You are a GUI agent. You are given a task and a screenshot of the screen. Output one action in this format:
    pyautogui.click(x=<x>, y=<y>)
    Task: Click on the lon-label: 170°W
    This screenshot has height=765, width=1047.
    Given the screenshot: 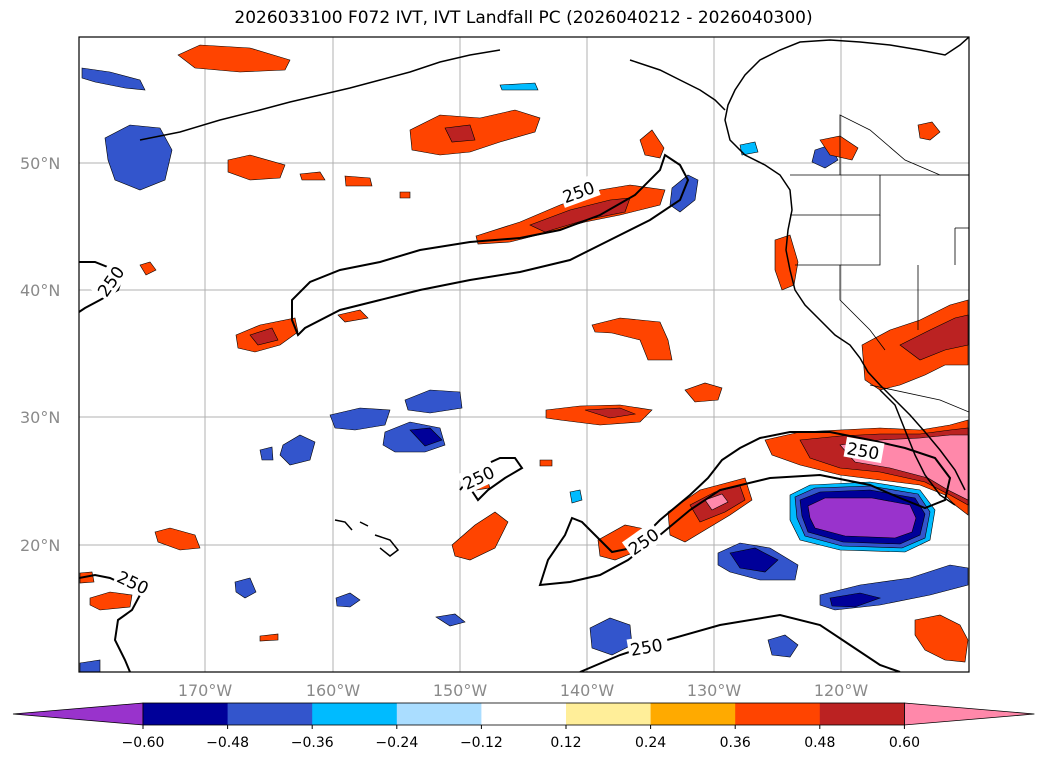 What is the action you would take?
    pyautogui.click(x=205, y=690)
    